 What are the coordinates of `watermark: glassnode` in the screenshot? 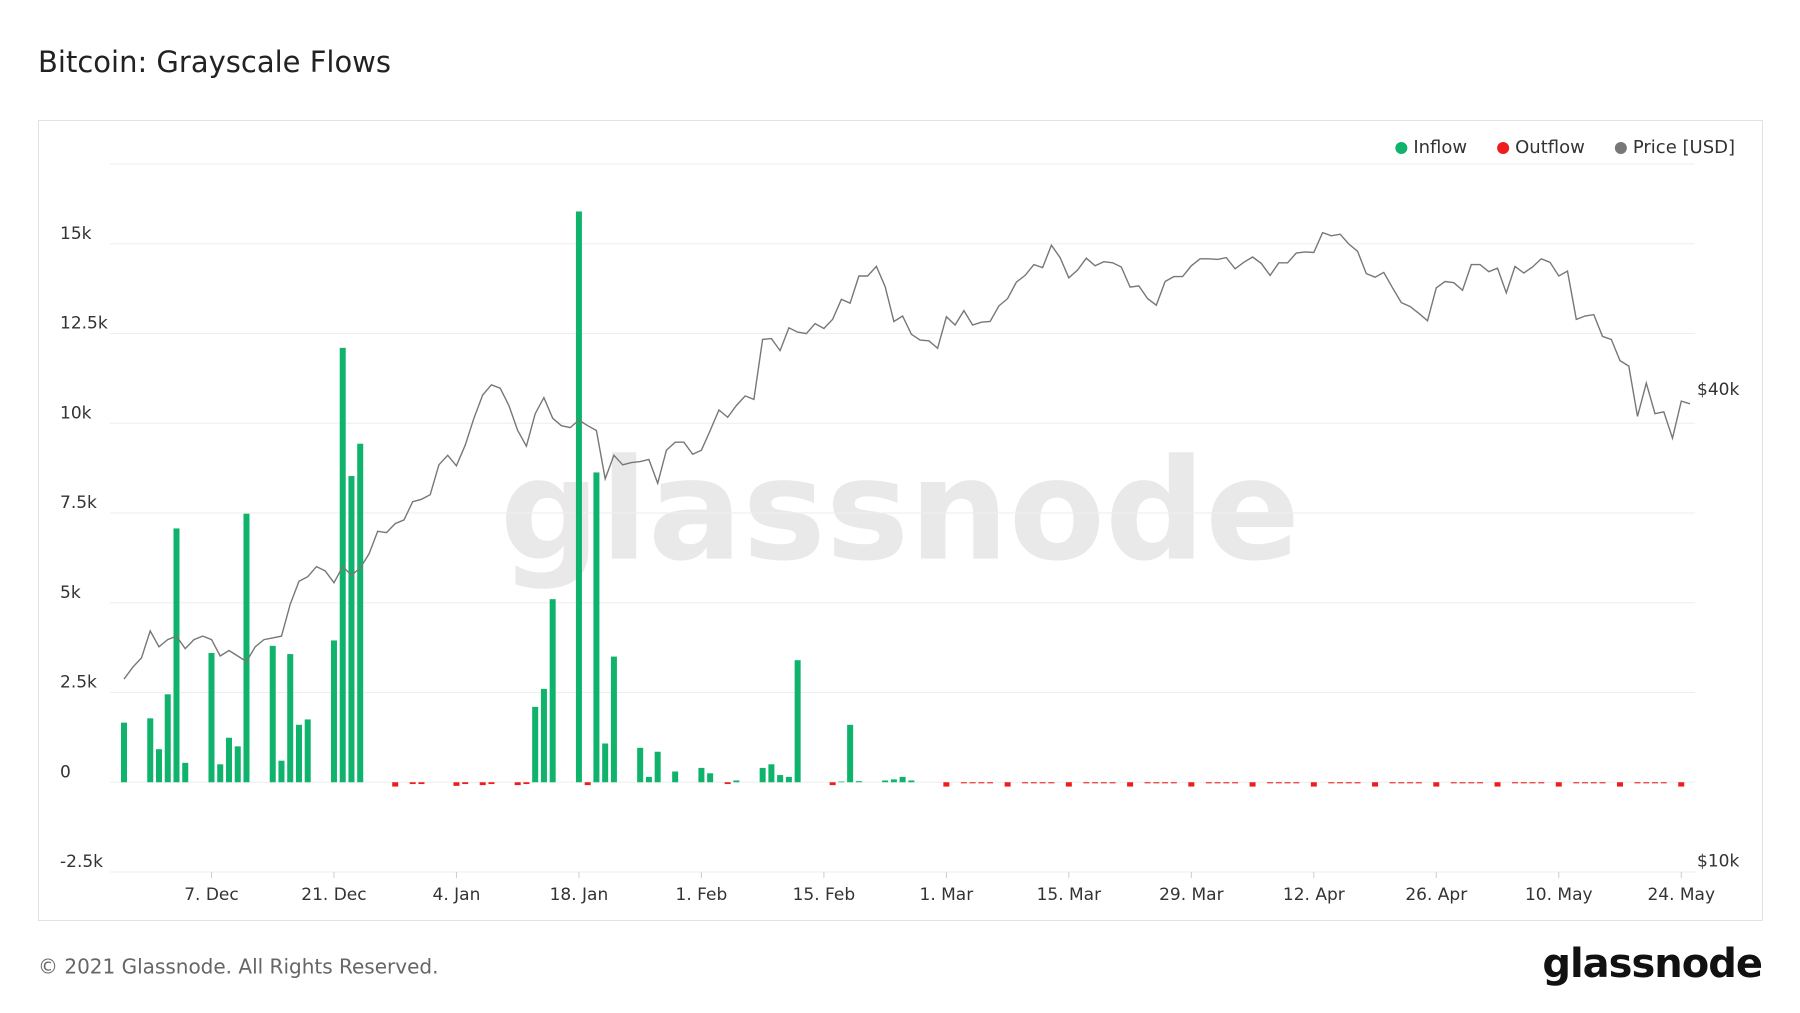 It's located at (900, 511).